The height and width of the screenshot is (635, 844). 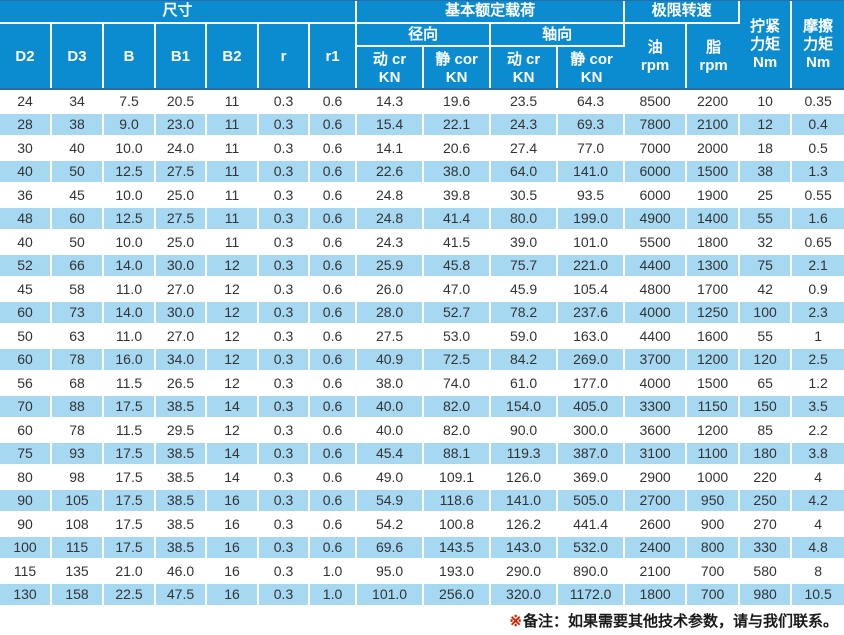 What do you see at coordinates (233, 501) in the screenshot?
I see `cell: 16` at bounding box center [233, 501].